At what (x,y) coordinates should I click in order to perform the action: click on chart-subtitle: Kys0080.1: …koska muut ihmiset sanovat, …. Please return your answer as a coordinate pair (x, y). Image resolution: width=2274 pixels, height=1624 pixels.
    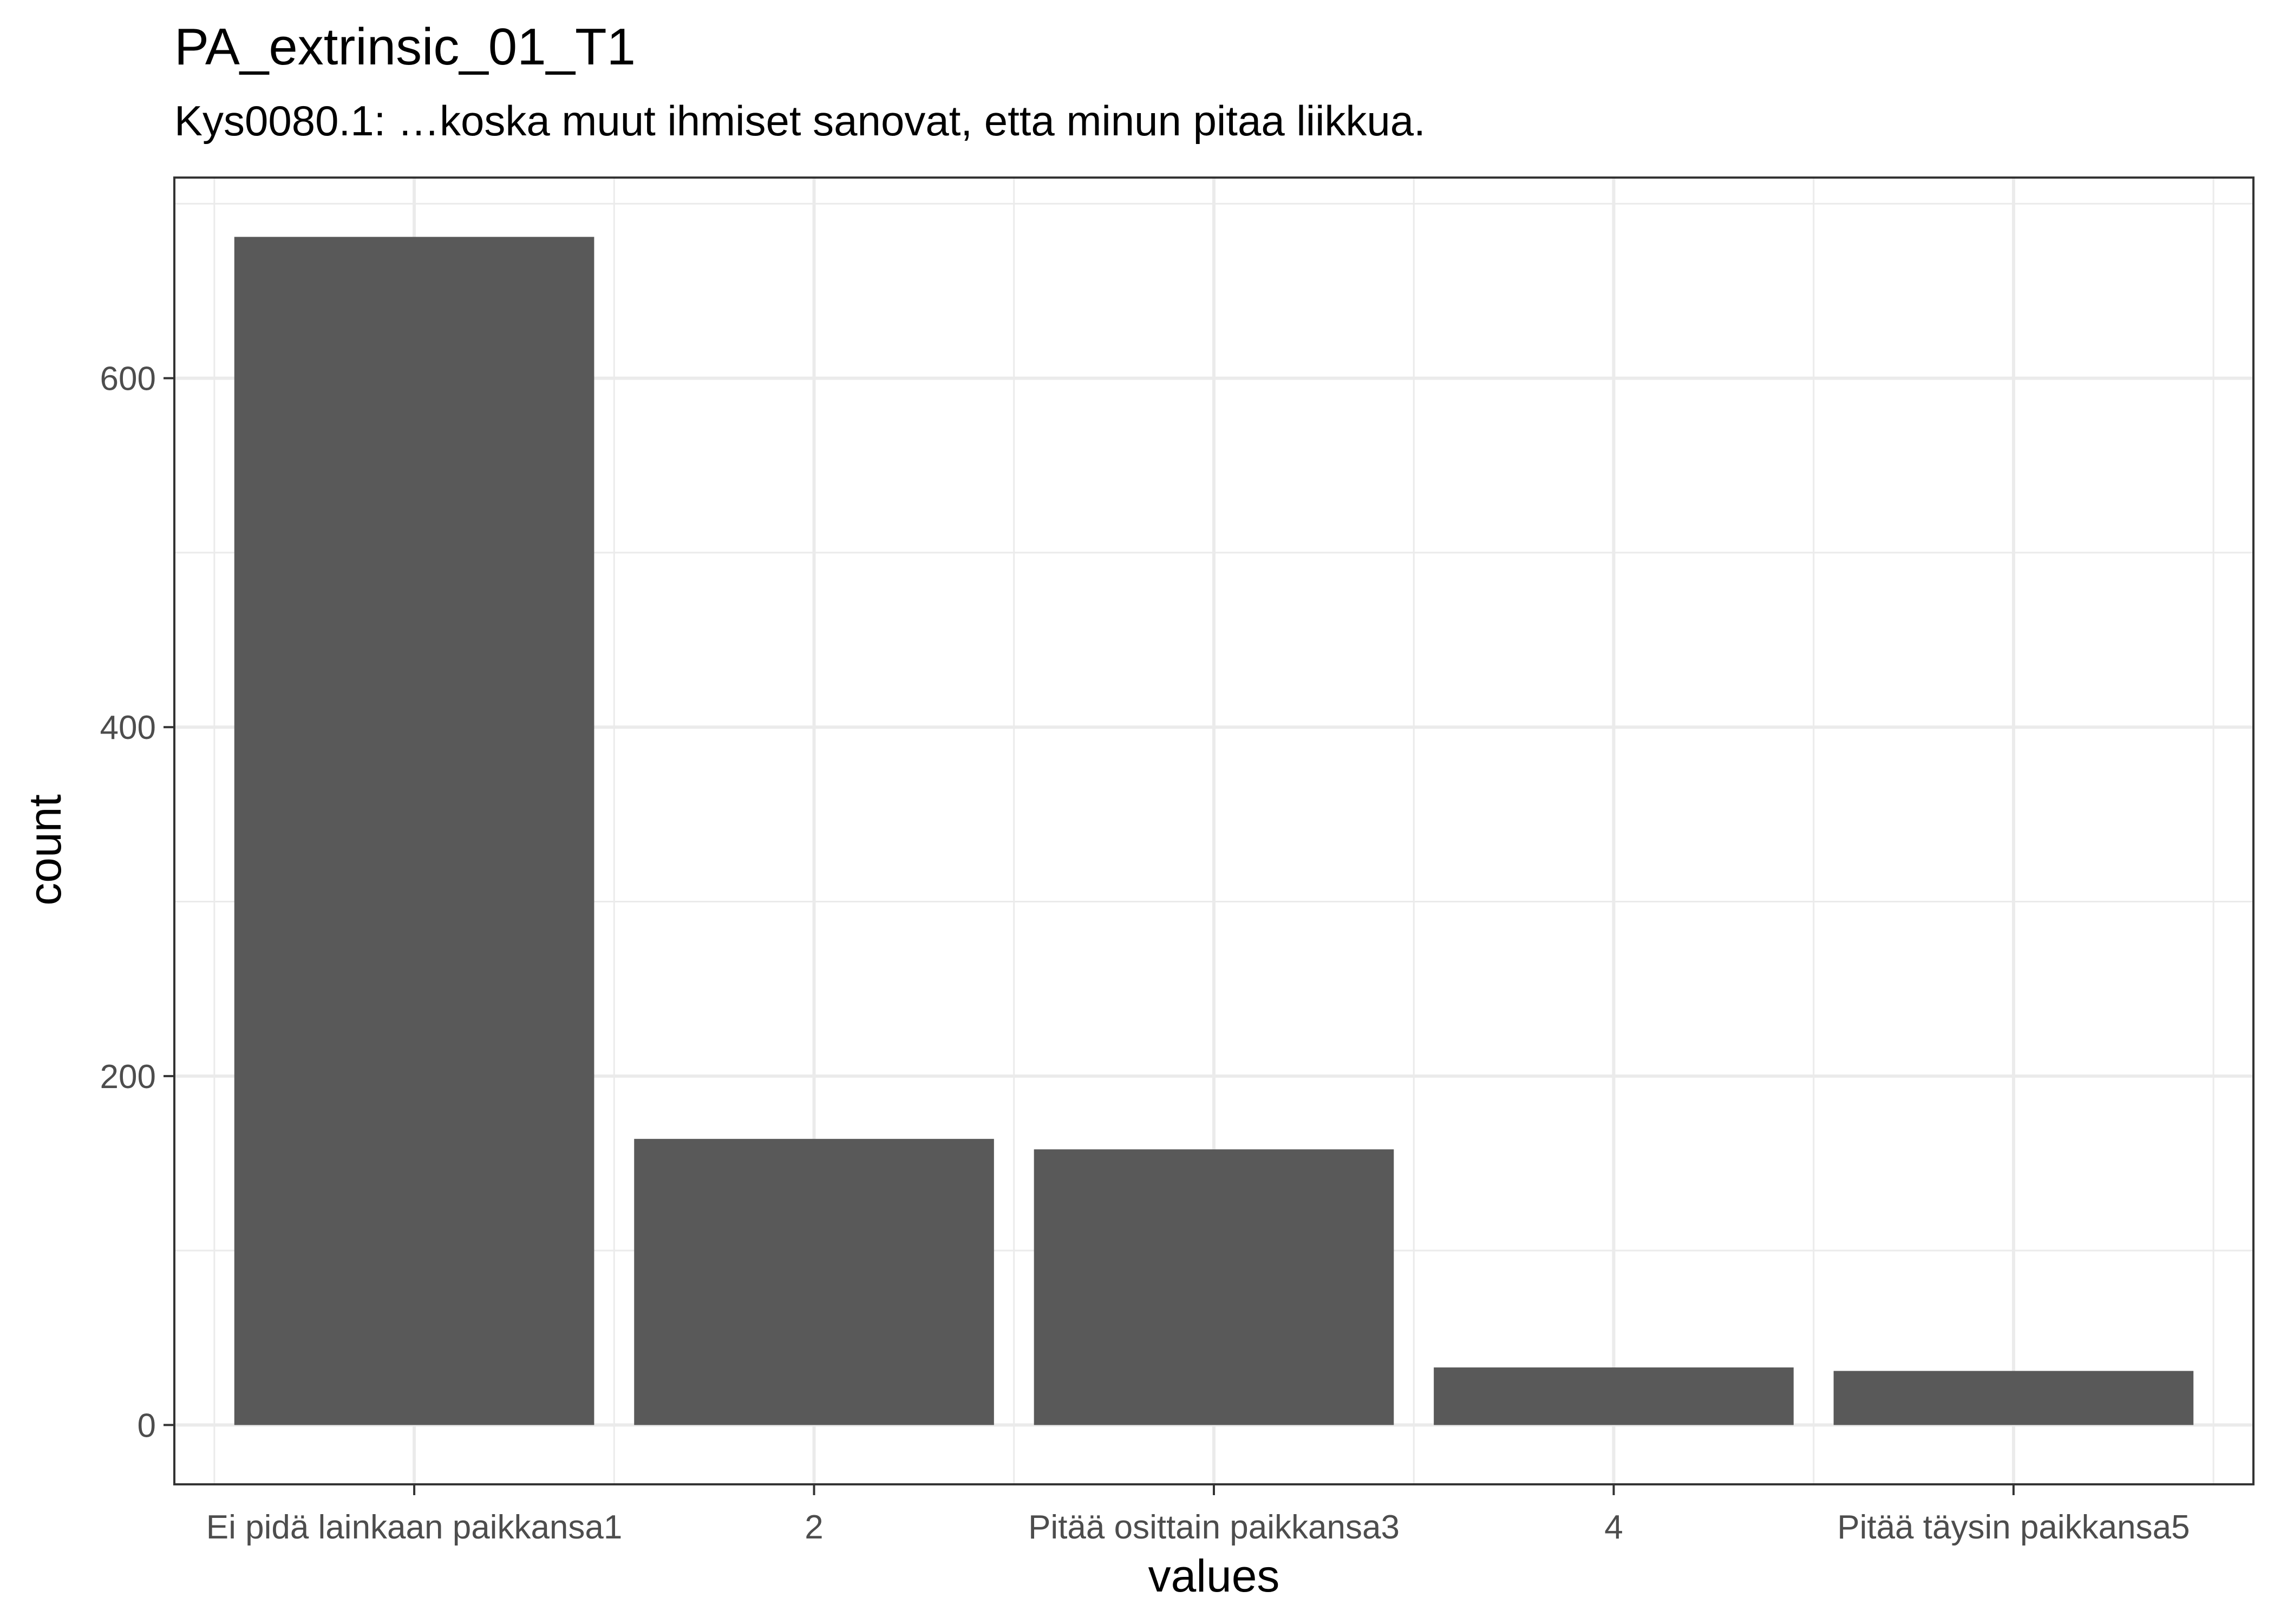
    Looking at the image, I should click on (800, 121).